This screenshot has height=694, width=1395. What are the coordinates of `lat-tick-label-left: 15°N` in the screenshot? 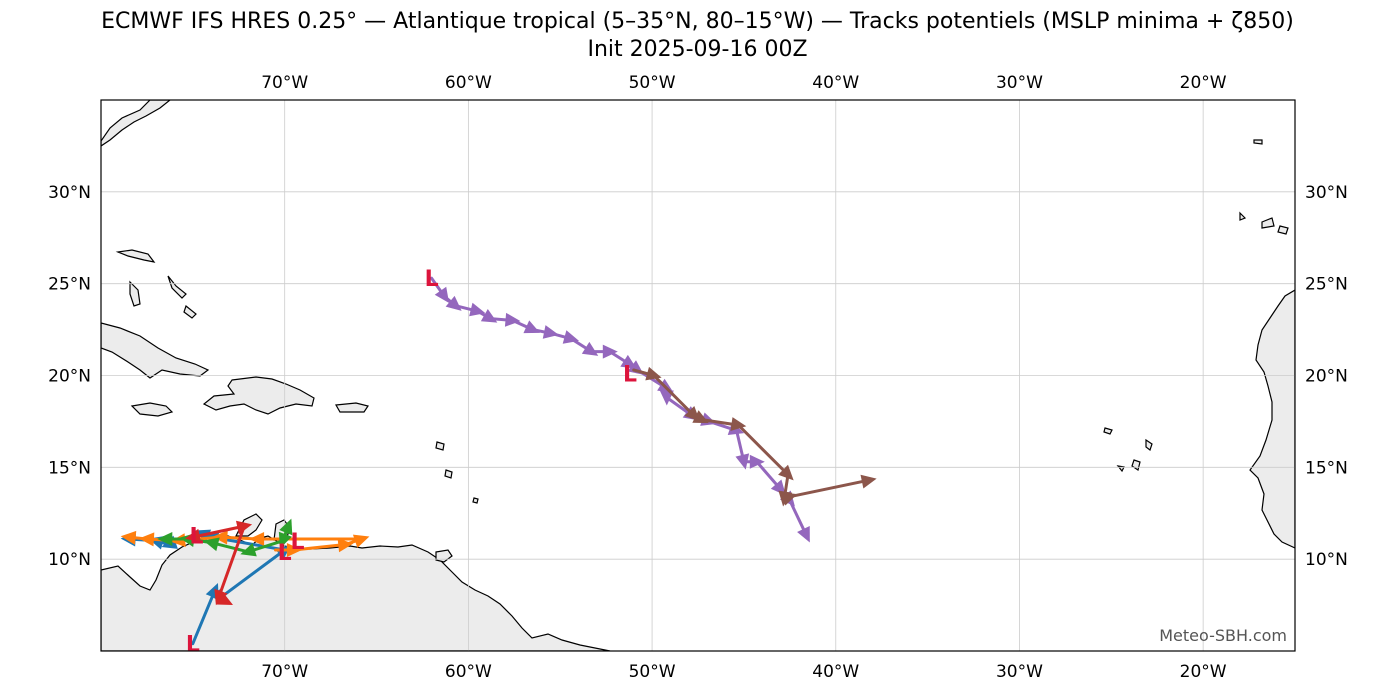 It's located at (69, 468).